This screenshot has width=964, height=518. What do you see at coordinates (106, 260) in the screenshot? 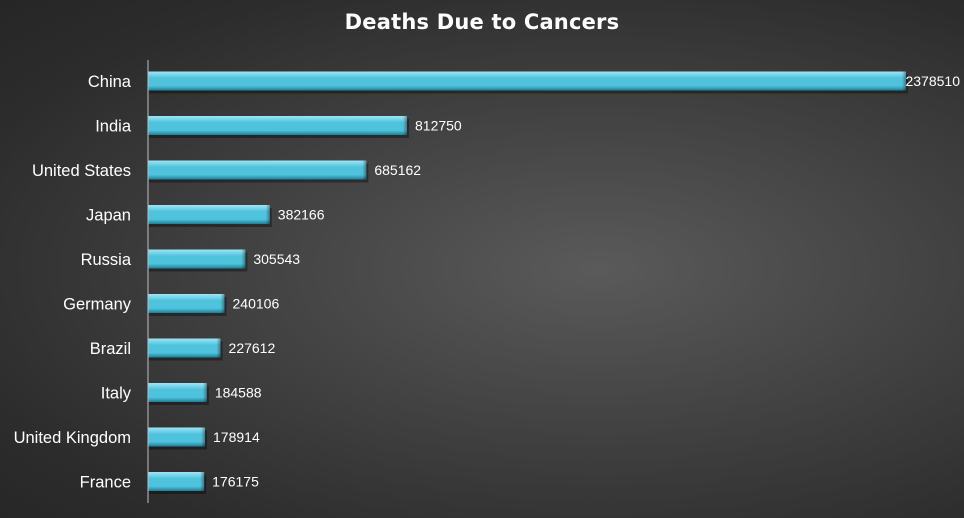
I see `category-label: Russia` at bounding box center [106, 260].